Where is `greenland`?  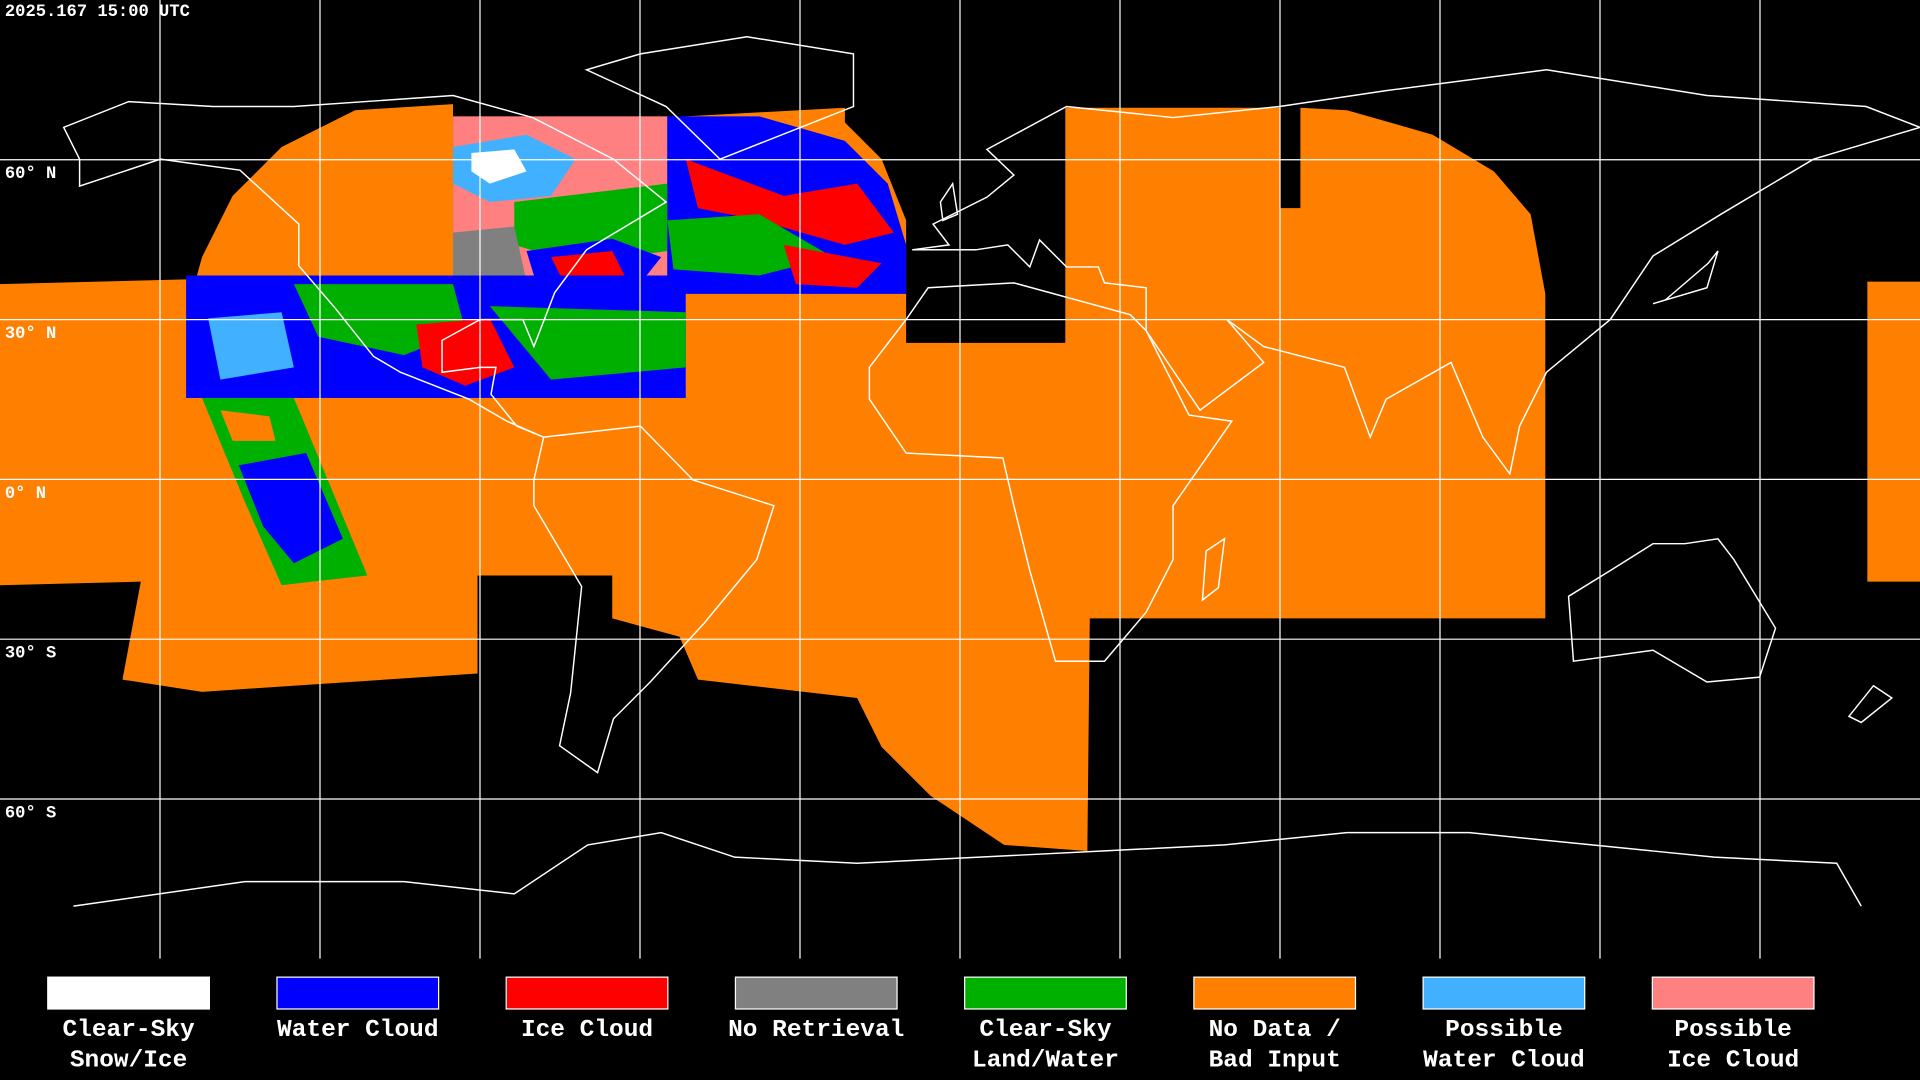 greenland is located at coordinates (719, 98).